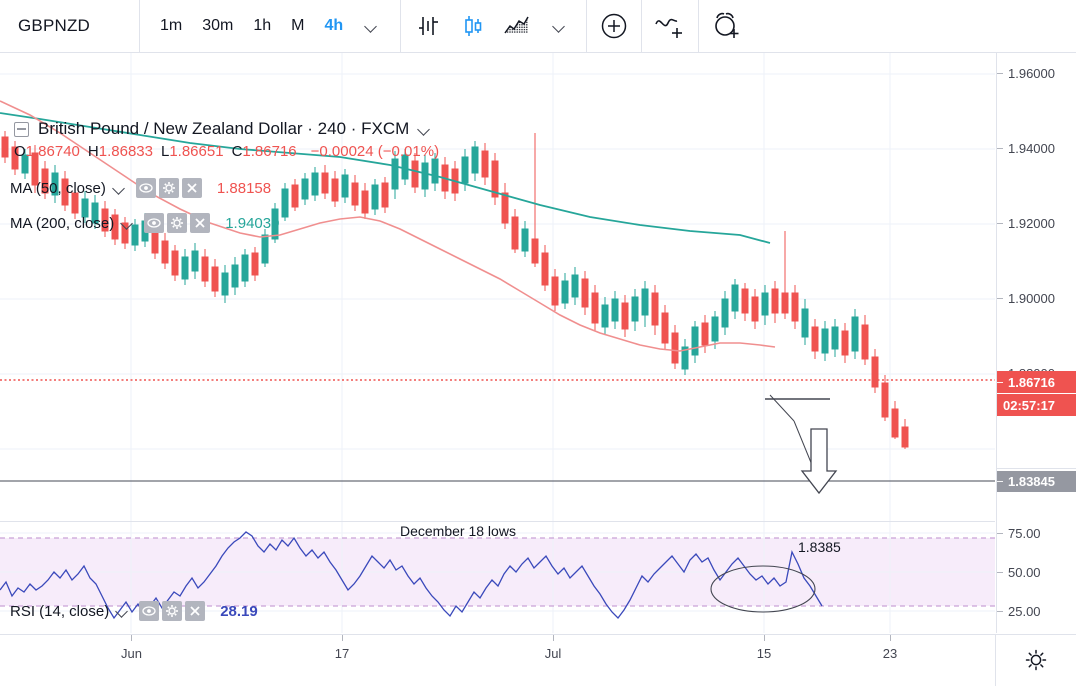 The height and width of the screenshot is (686, 1076). I want to click on high-value: 1.86833, so click(125, 151).